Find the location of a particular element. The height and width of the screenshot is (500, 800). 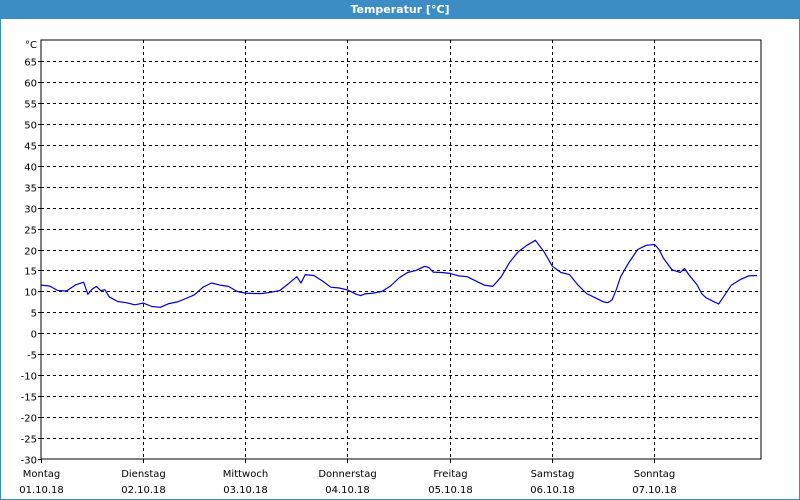

y-tick-label: 10 is located at coordinates (30, 293).